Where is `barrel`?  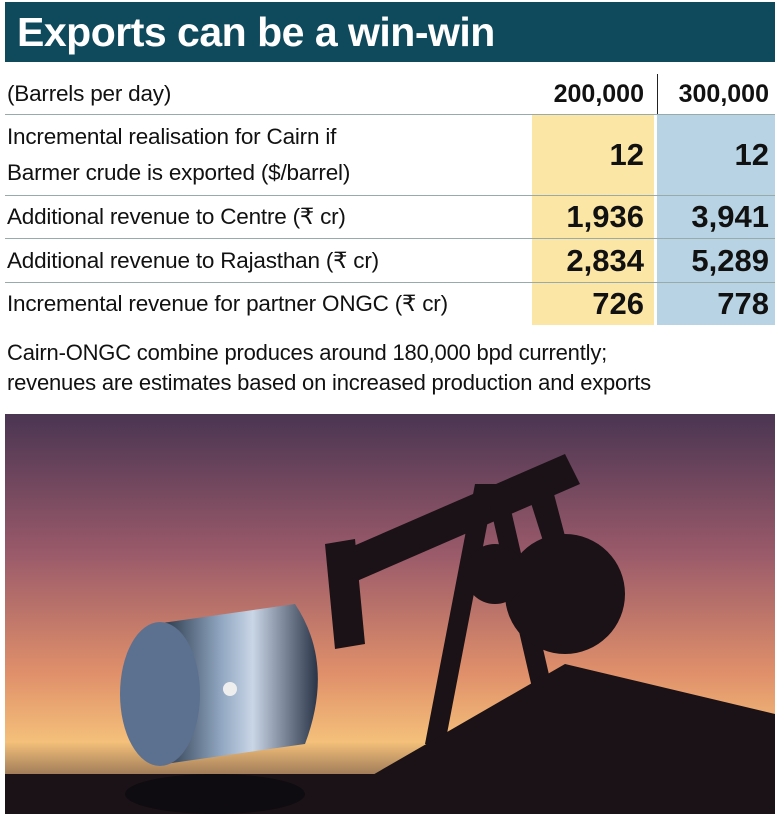 barrel is located at coordinates (219, 709).